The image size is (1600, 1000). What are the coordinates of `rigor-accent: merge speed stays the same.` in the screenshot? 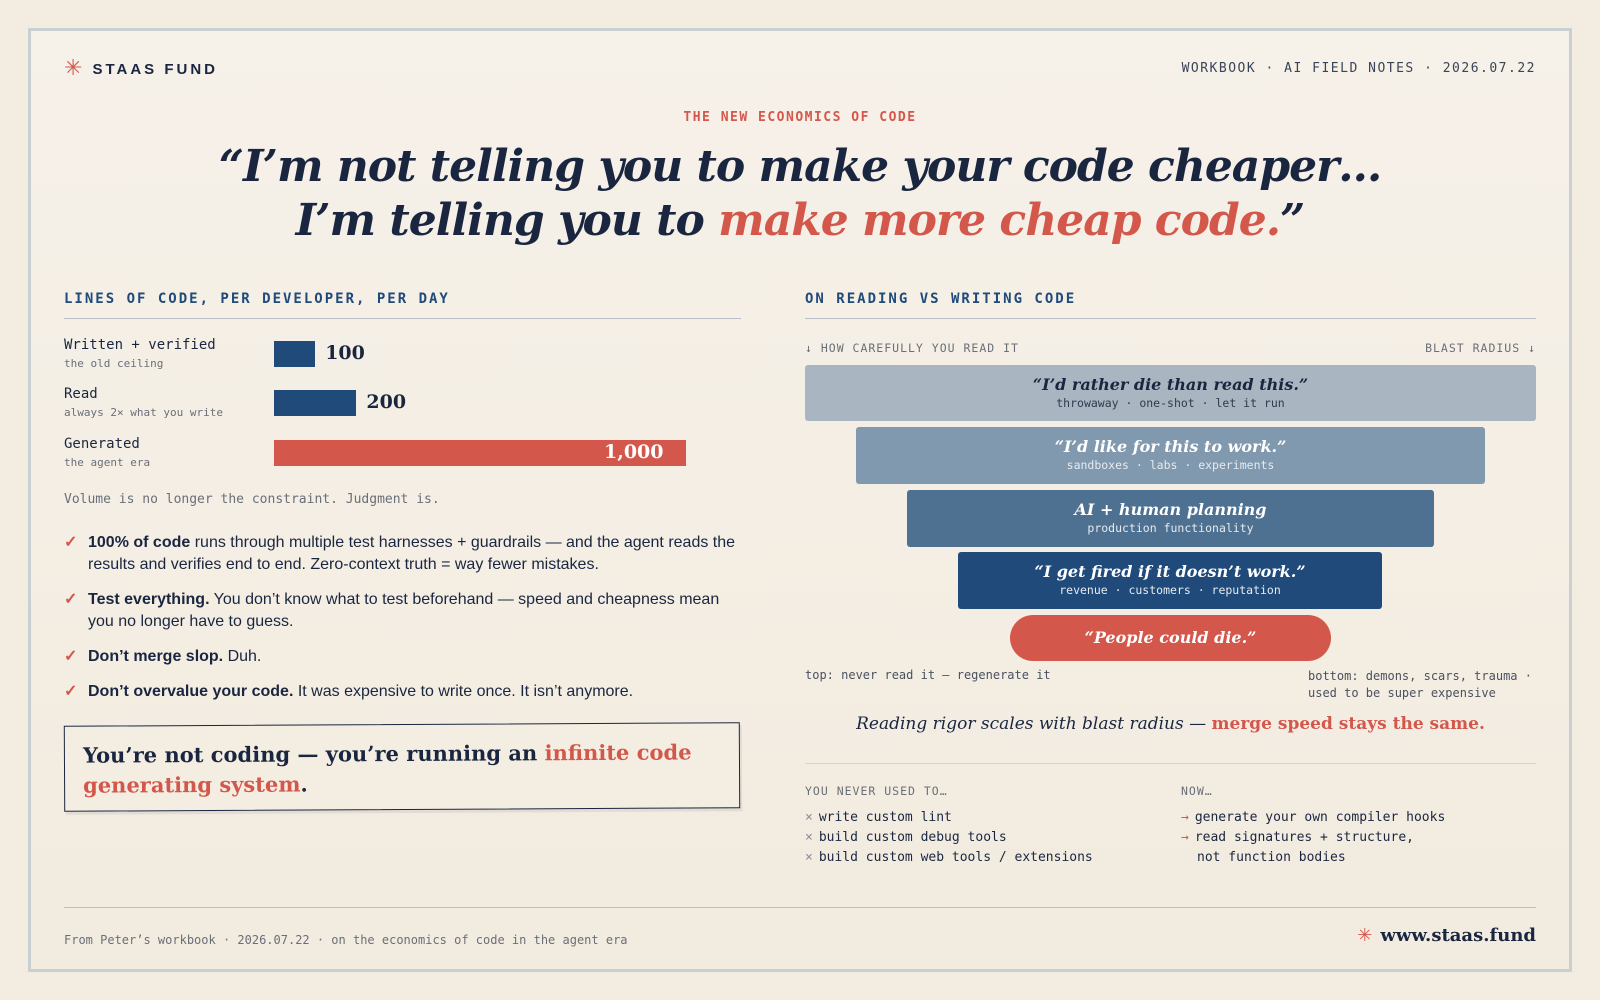 It's located at (1348, 724).